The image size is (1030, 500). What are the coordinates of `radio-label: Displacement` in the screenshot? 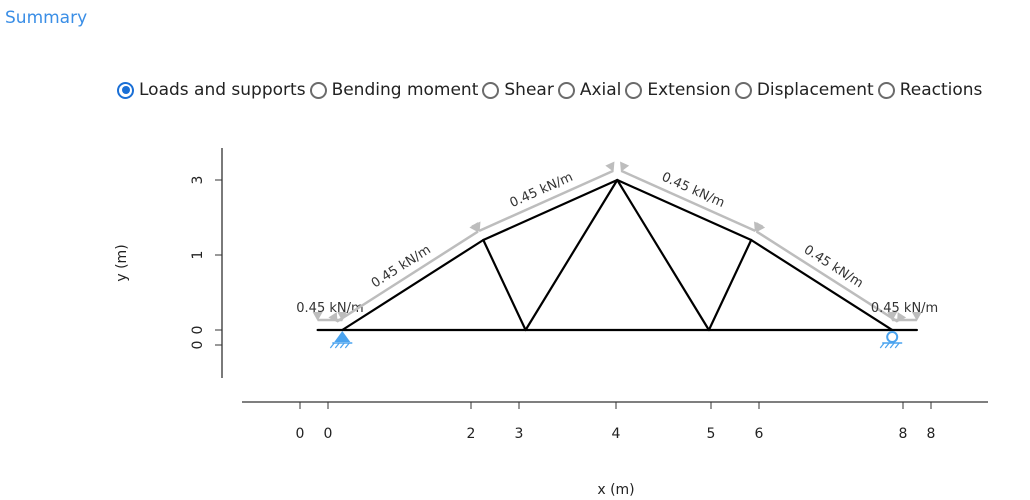 It's located at (815, 90).